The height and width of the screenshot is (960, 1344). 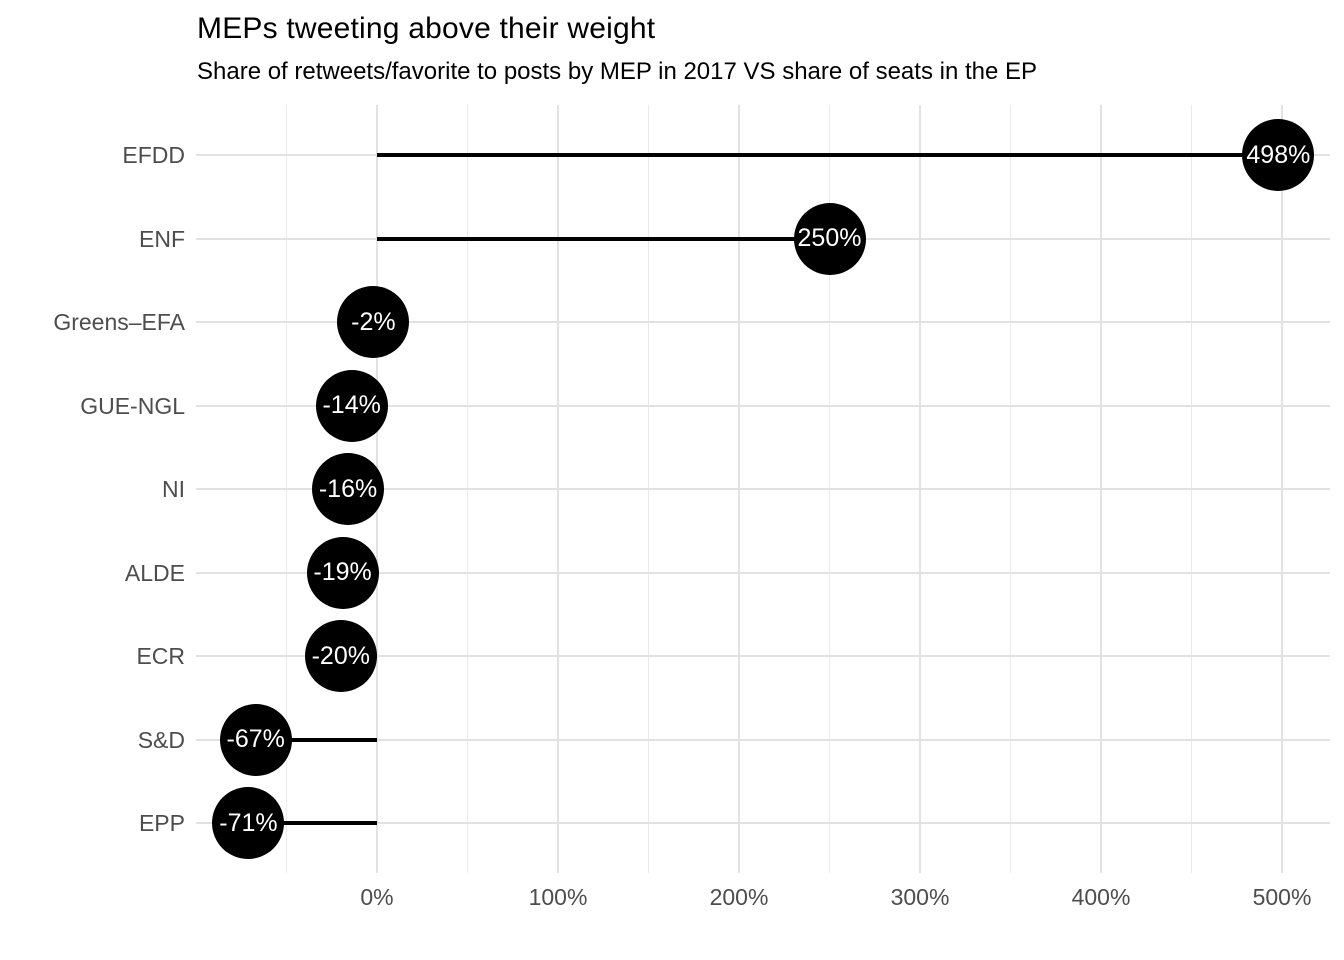 What do you see at coordinates (426, 28) in the screenshot?
I see `chart-title: MEPs tweeting above their weight` at bounding box center [426, 28].